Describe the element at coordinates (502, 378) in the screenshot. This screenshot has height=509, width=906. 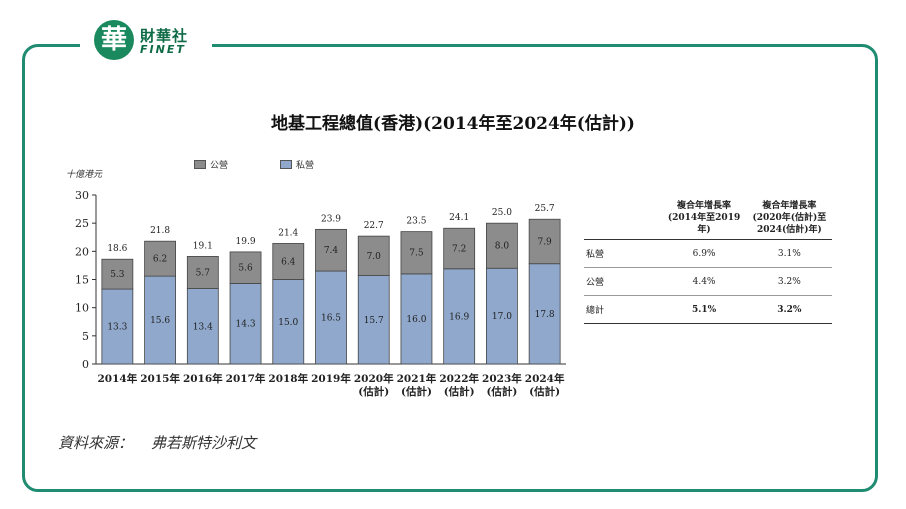
I see `x-tick-label: 2023年` at that location.